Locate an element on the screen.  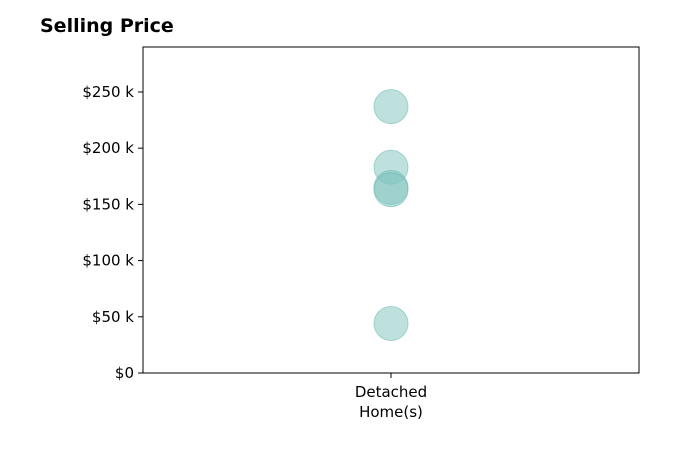
chart-title: Selling Price is located at coordinates (107, 26).